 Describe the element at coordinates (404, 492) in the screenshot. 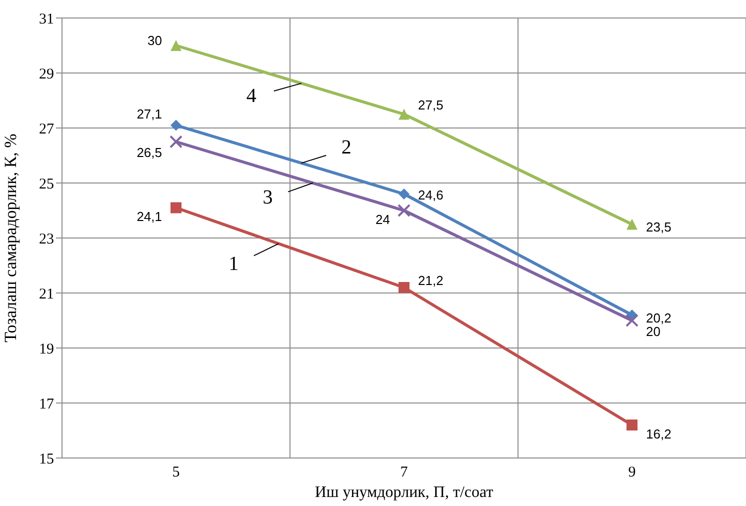

I see `x-axis-title: Иш унумдорлик, П, т/соат` at that location.